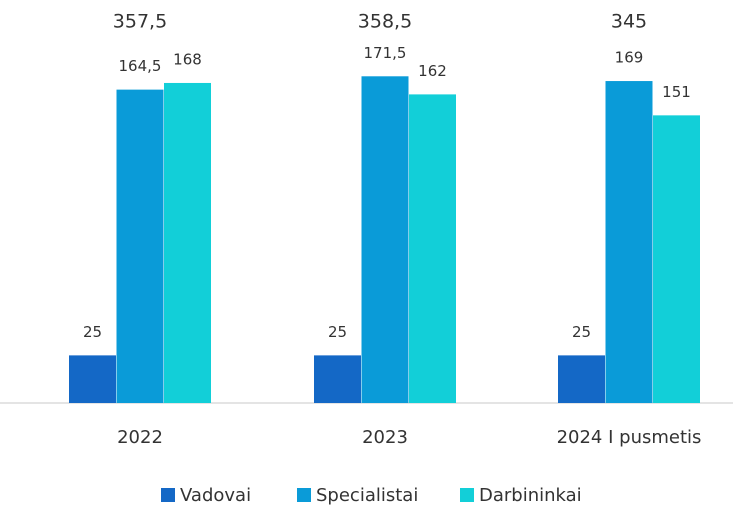 Image resolution: width=733 pixels, height=508 pixels. What do you see at coordinates (367, 495) in the screenshot?
I see `legend-label: Specialistai` at bounding box center [367, 495].